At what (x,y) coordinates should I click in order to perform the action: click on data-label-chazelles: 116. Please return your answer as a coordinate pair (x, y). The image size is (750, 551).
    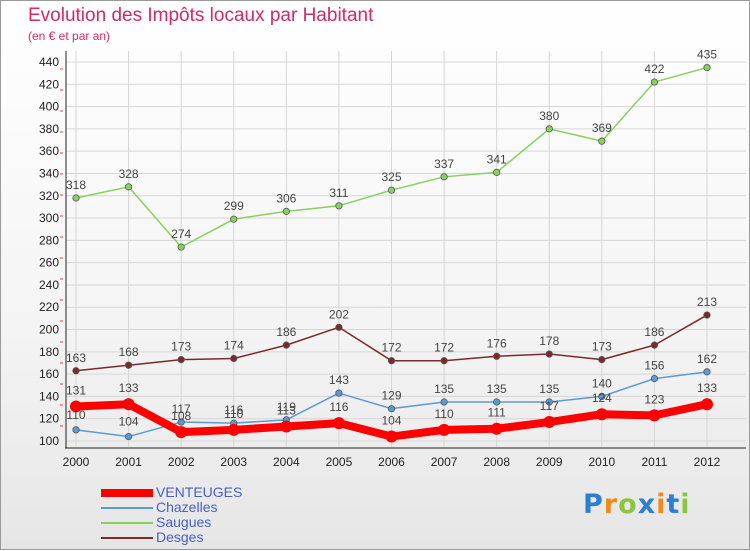
    Looking at the image, I should click on (233, 410).